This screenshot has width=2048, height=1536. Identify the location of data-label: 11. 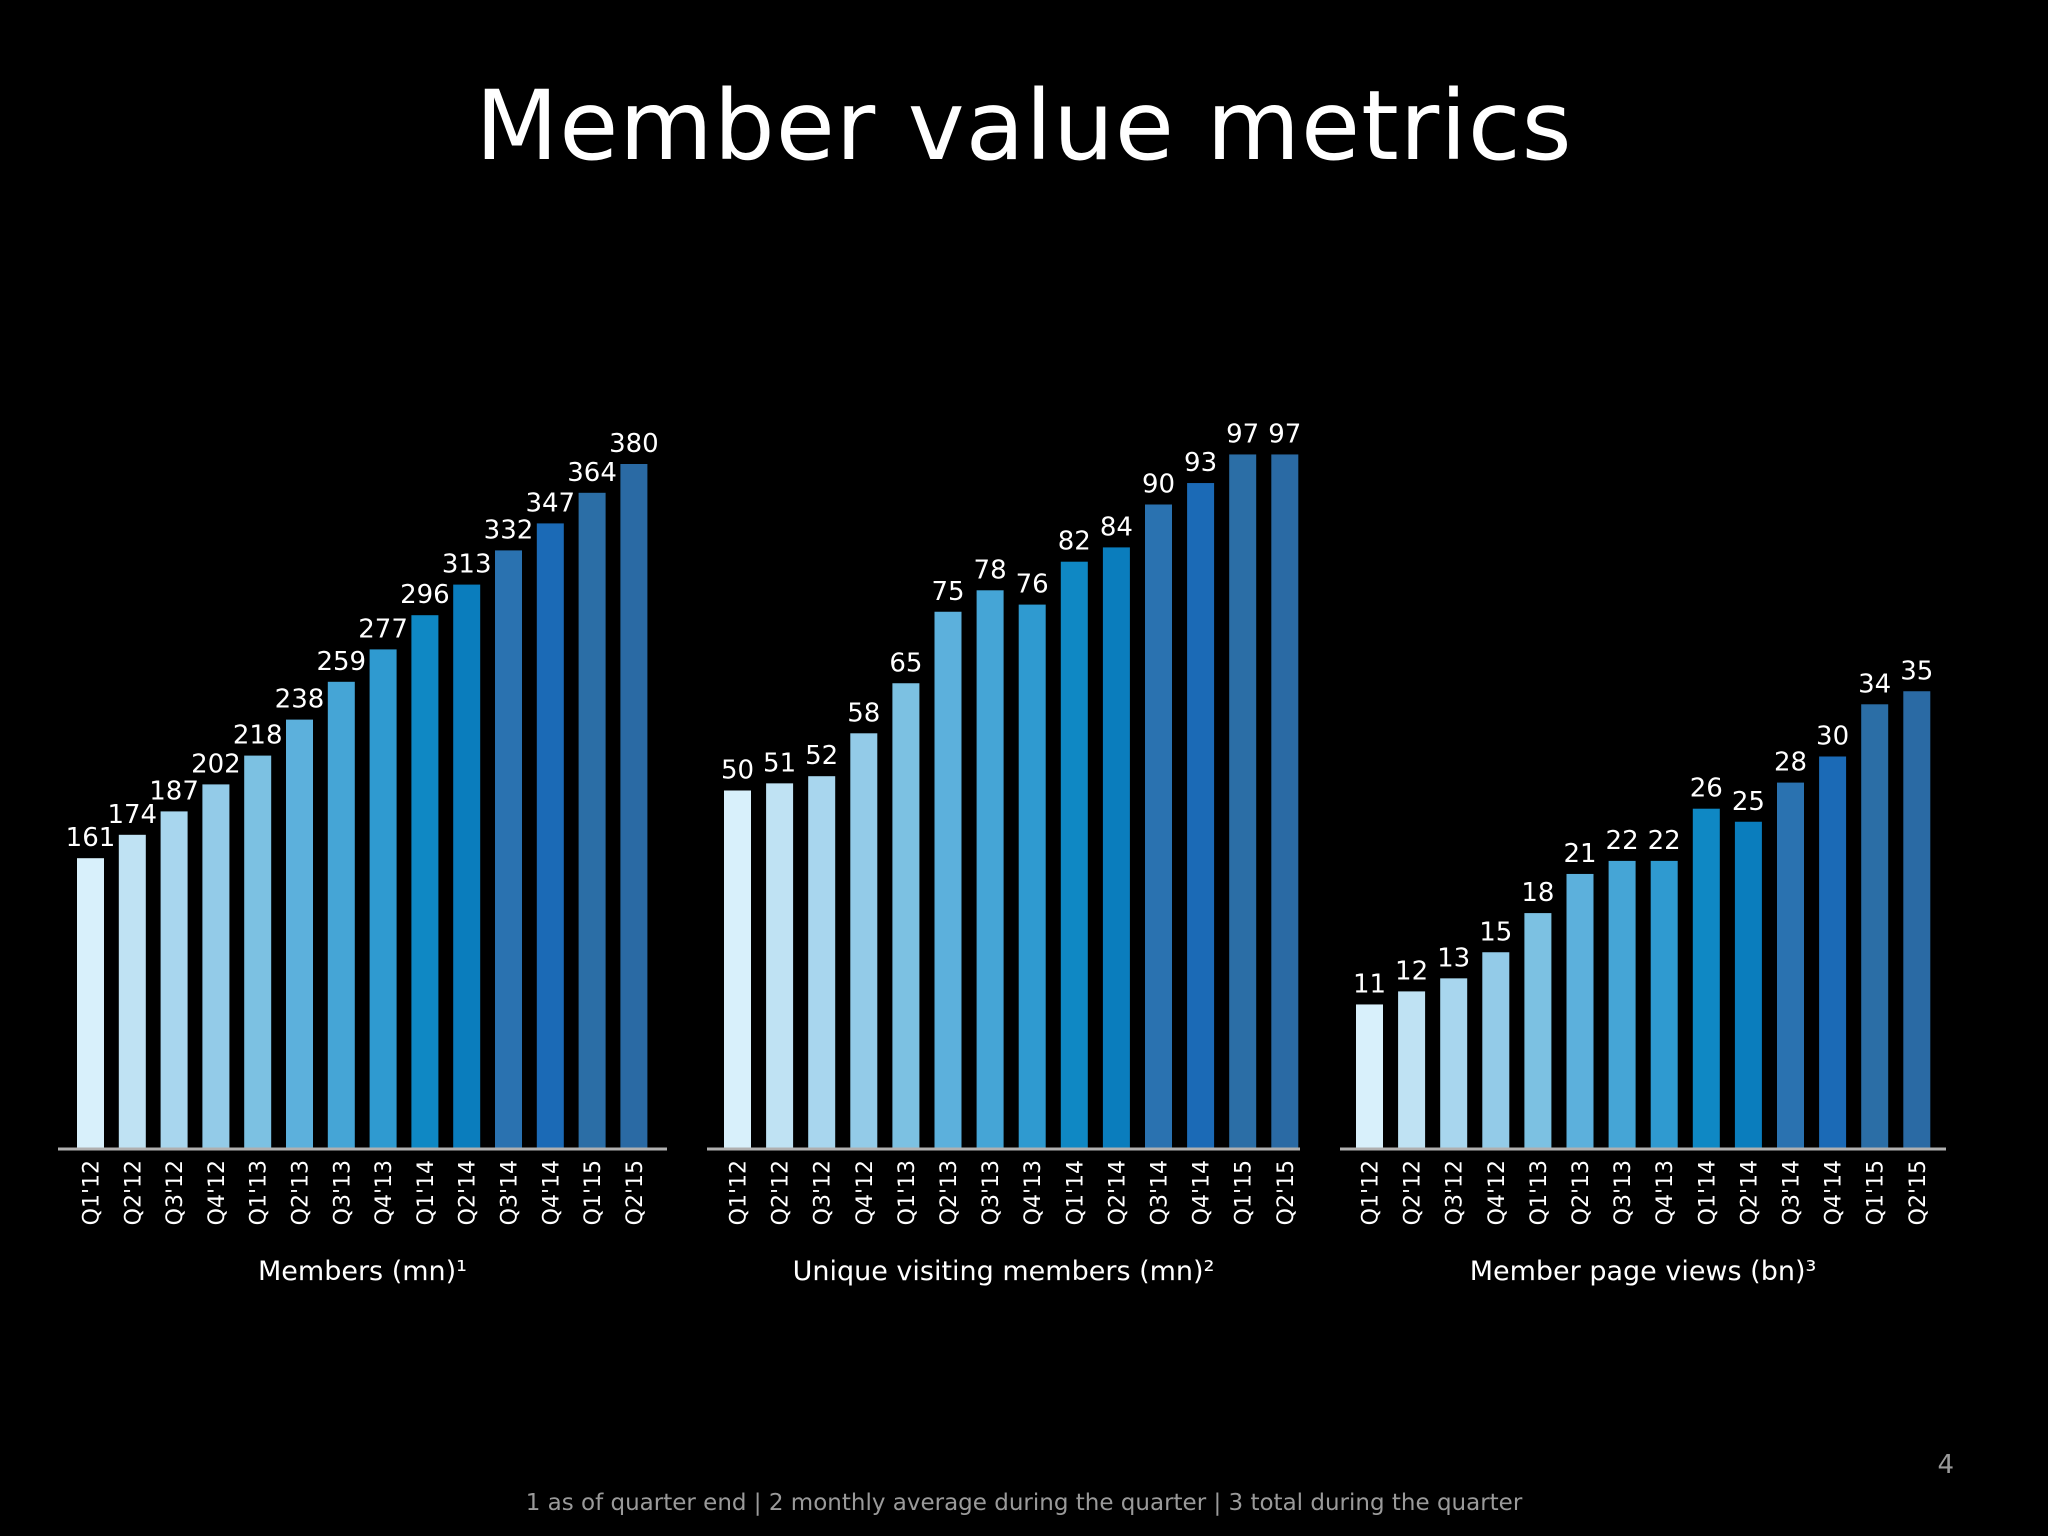
(1369, 984).